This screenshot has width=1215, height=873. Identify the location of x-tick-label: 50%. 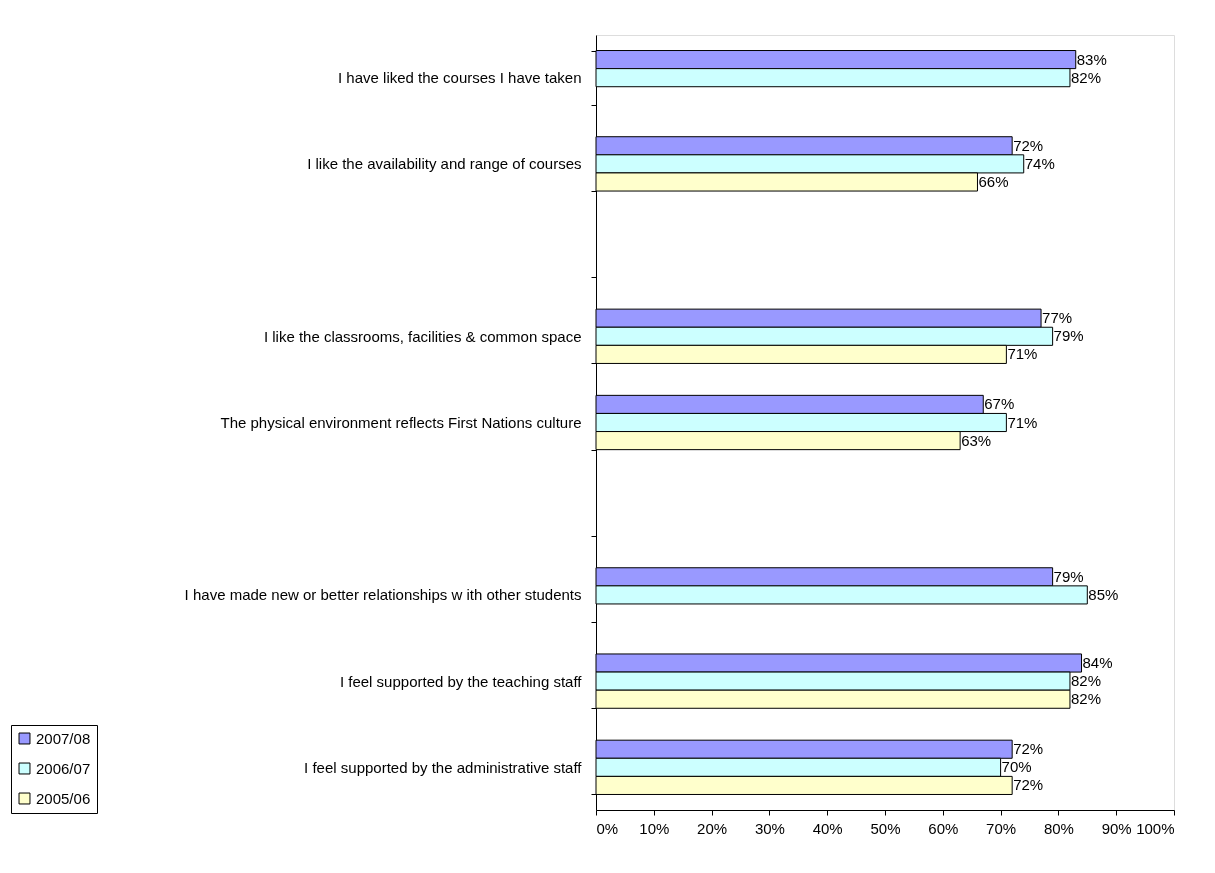
(885, 828).